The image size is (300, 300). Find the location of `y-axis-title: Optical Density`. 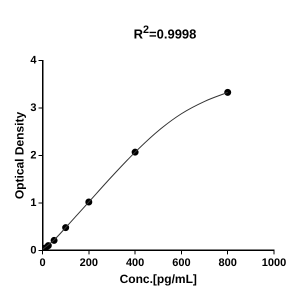

y-axis-title: Optical Density is located at coordinates (19, 155).